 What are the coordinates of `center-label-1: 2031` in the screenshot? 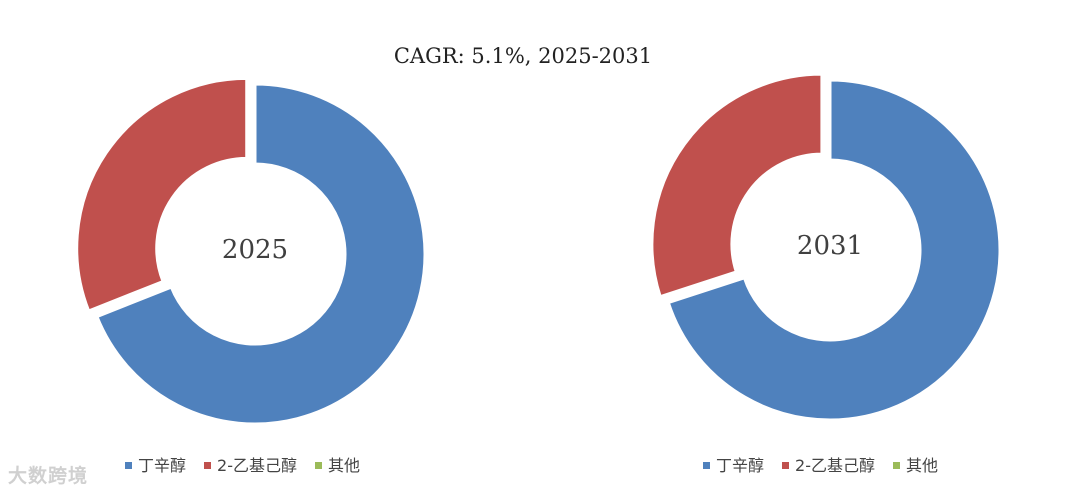 It's located at (830, 246).